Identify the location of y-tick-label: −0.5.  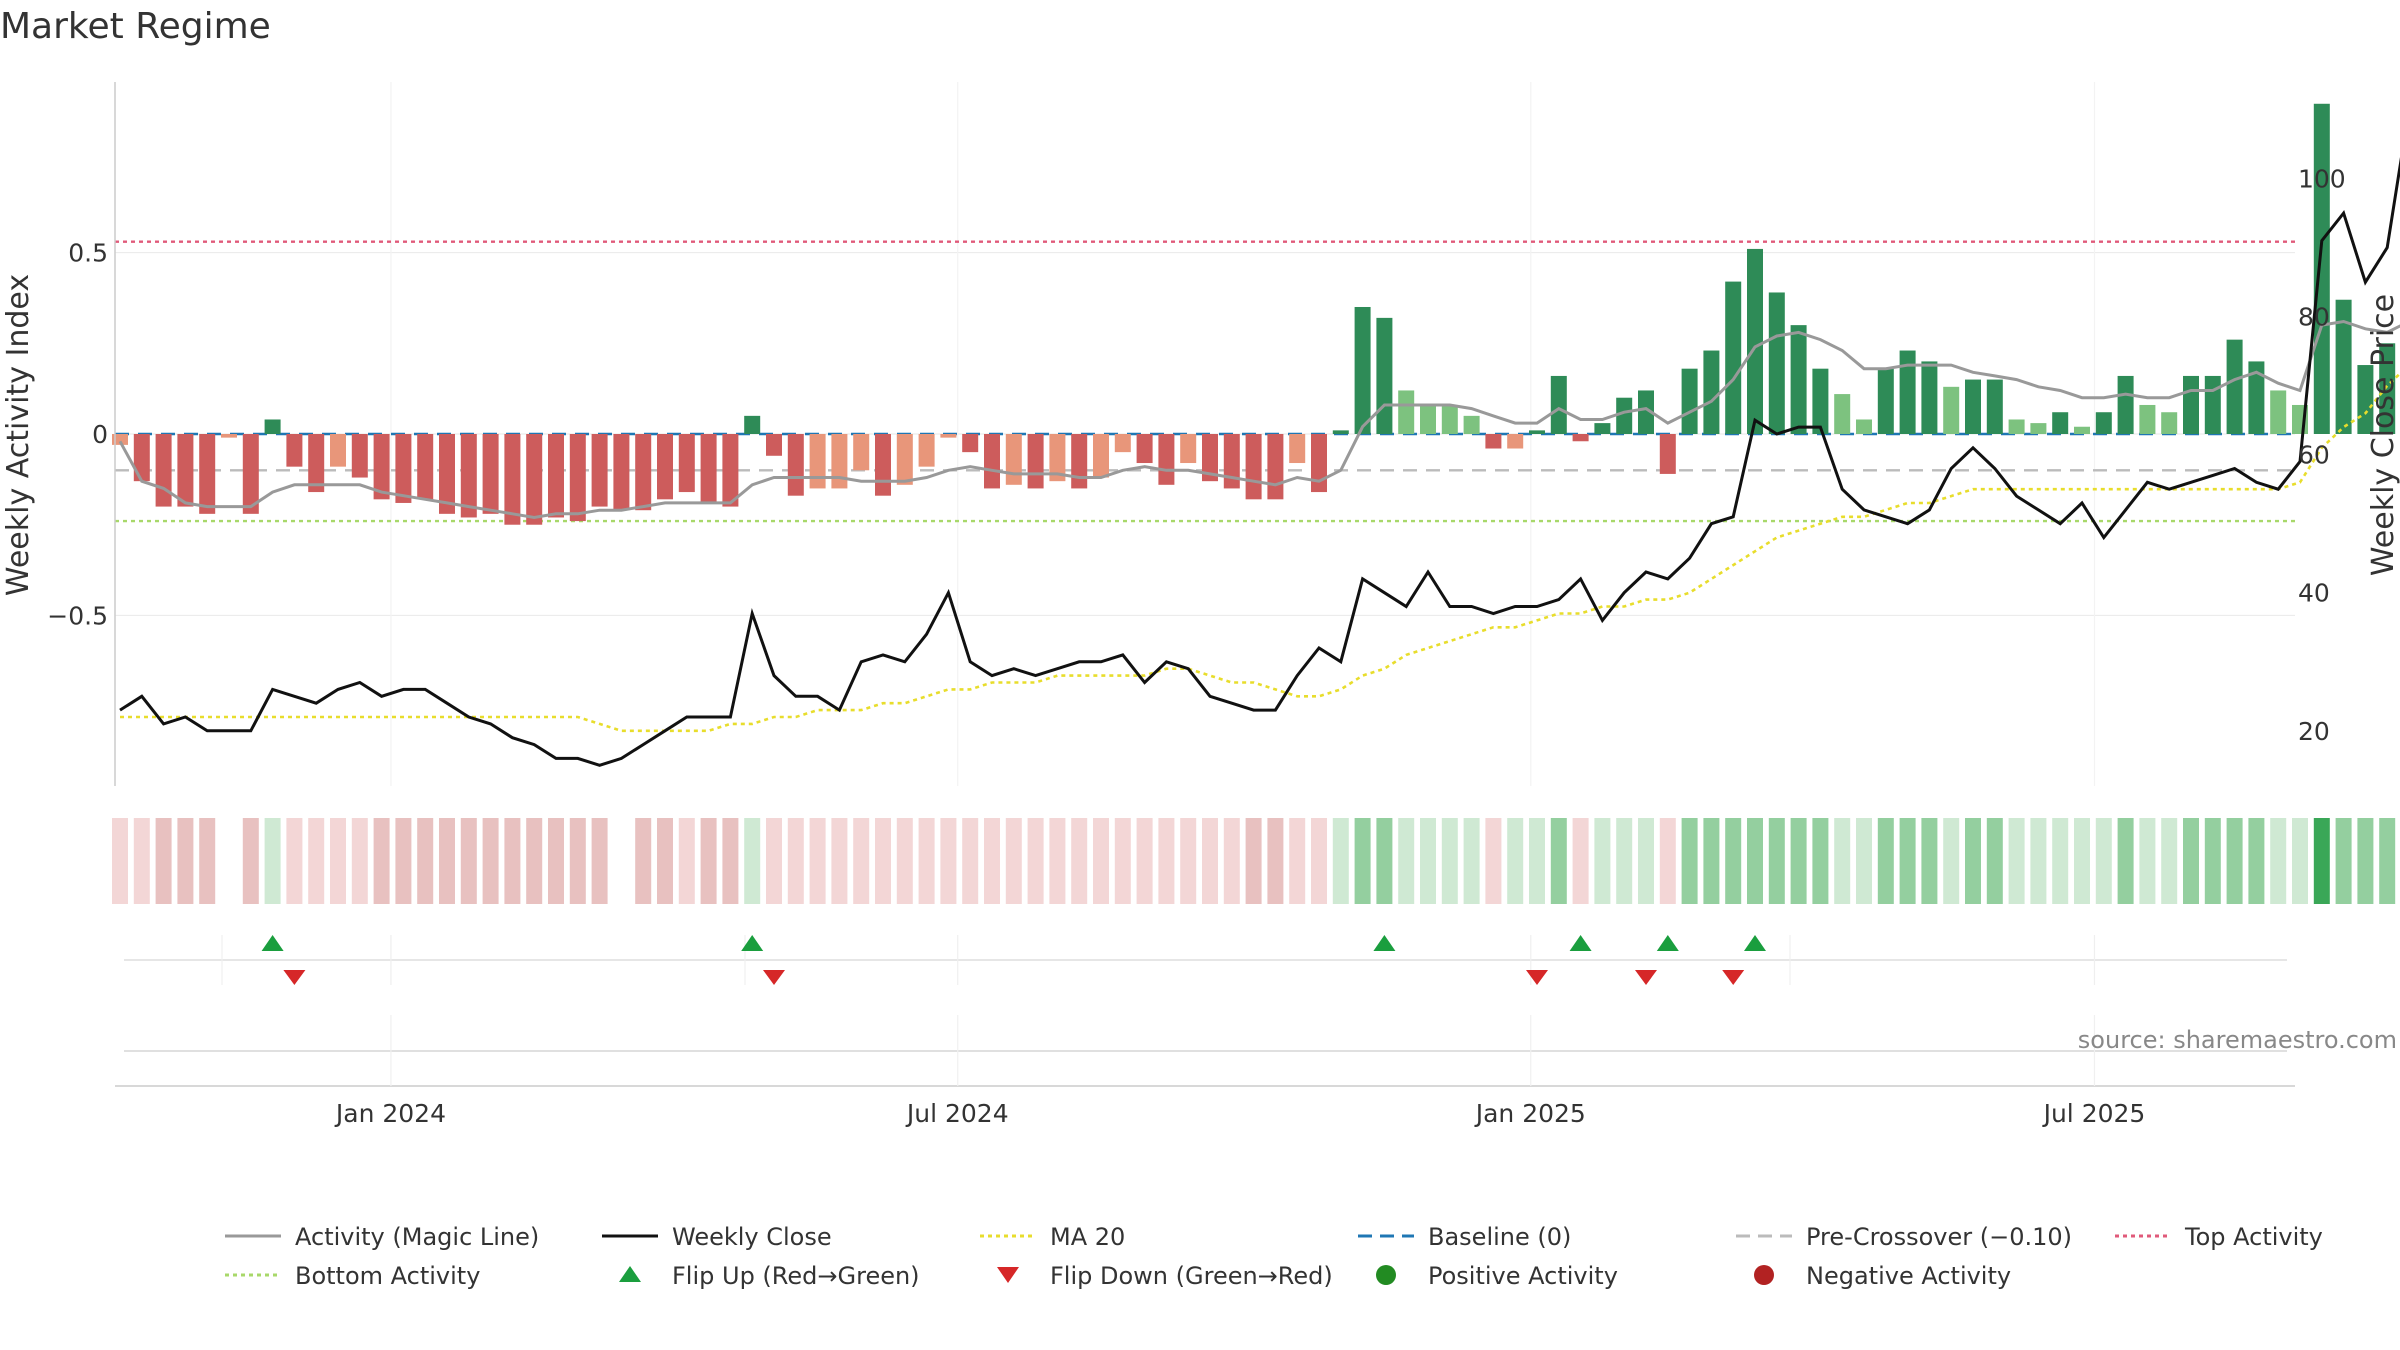
(77, 615).